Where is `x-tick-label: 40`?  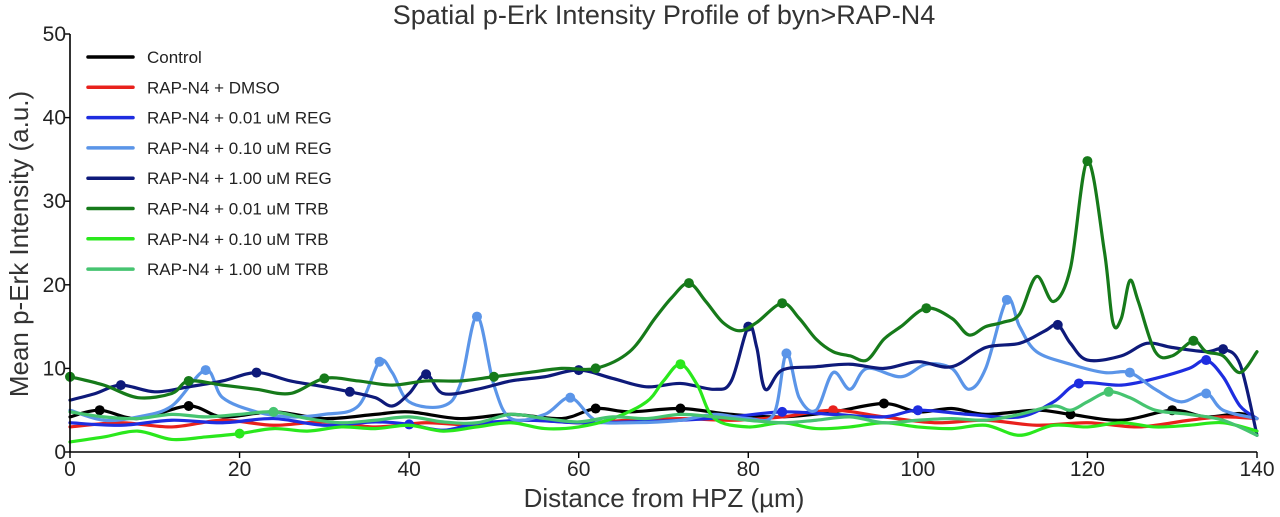 x-tick-label: 40 is located at coordinates (408, 469).